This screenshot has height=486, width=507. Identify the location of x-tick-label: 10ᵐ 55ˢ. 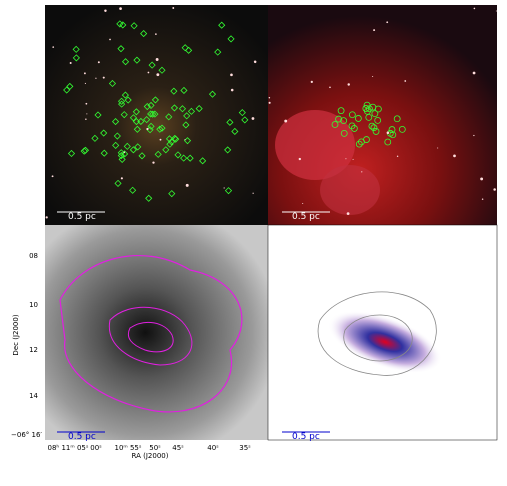
(127, 448).